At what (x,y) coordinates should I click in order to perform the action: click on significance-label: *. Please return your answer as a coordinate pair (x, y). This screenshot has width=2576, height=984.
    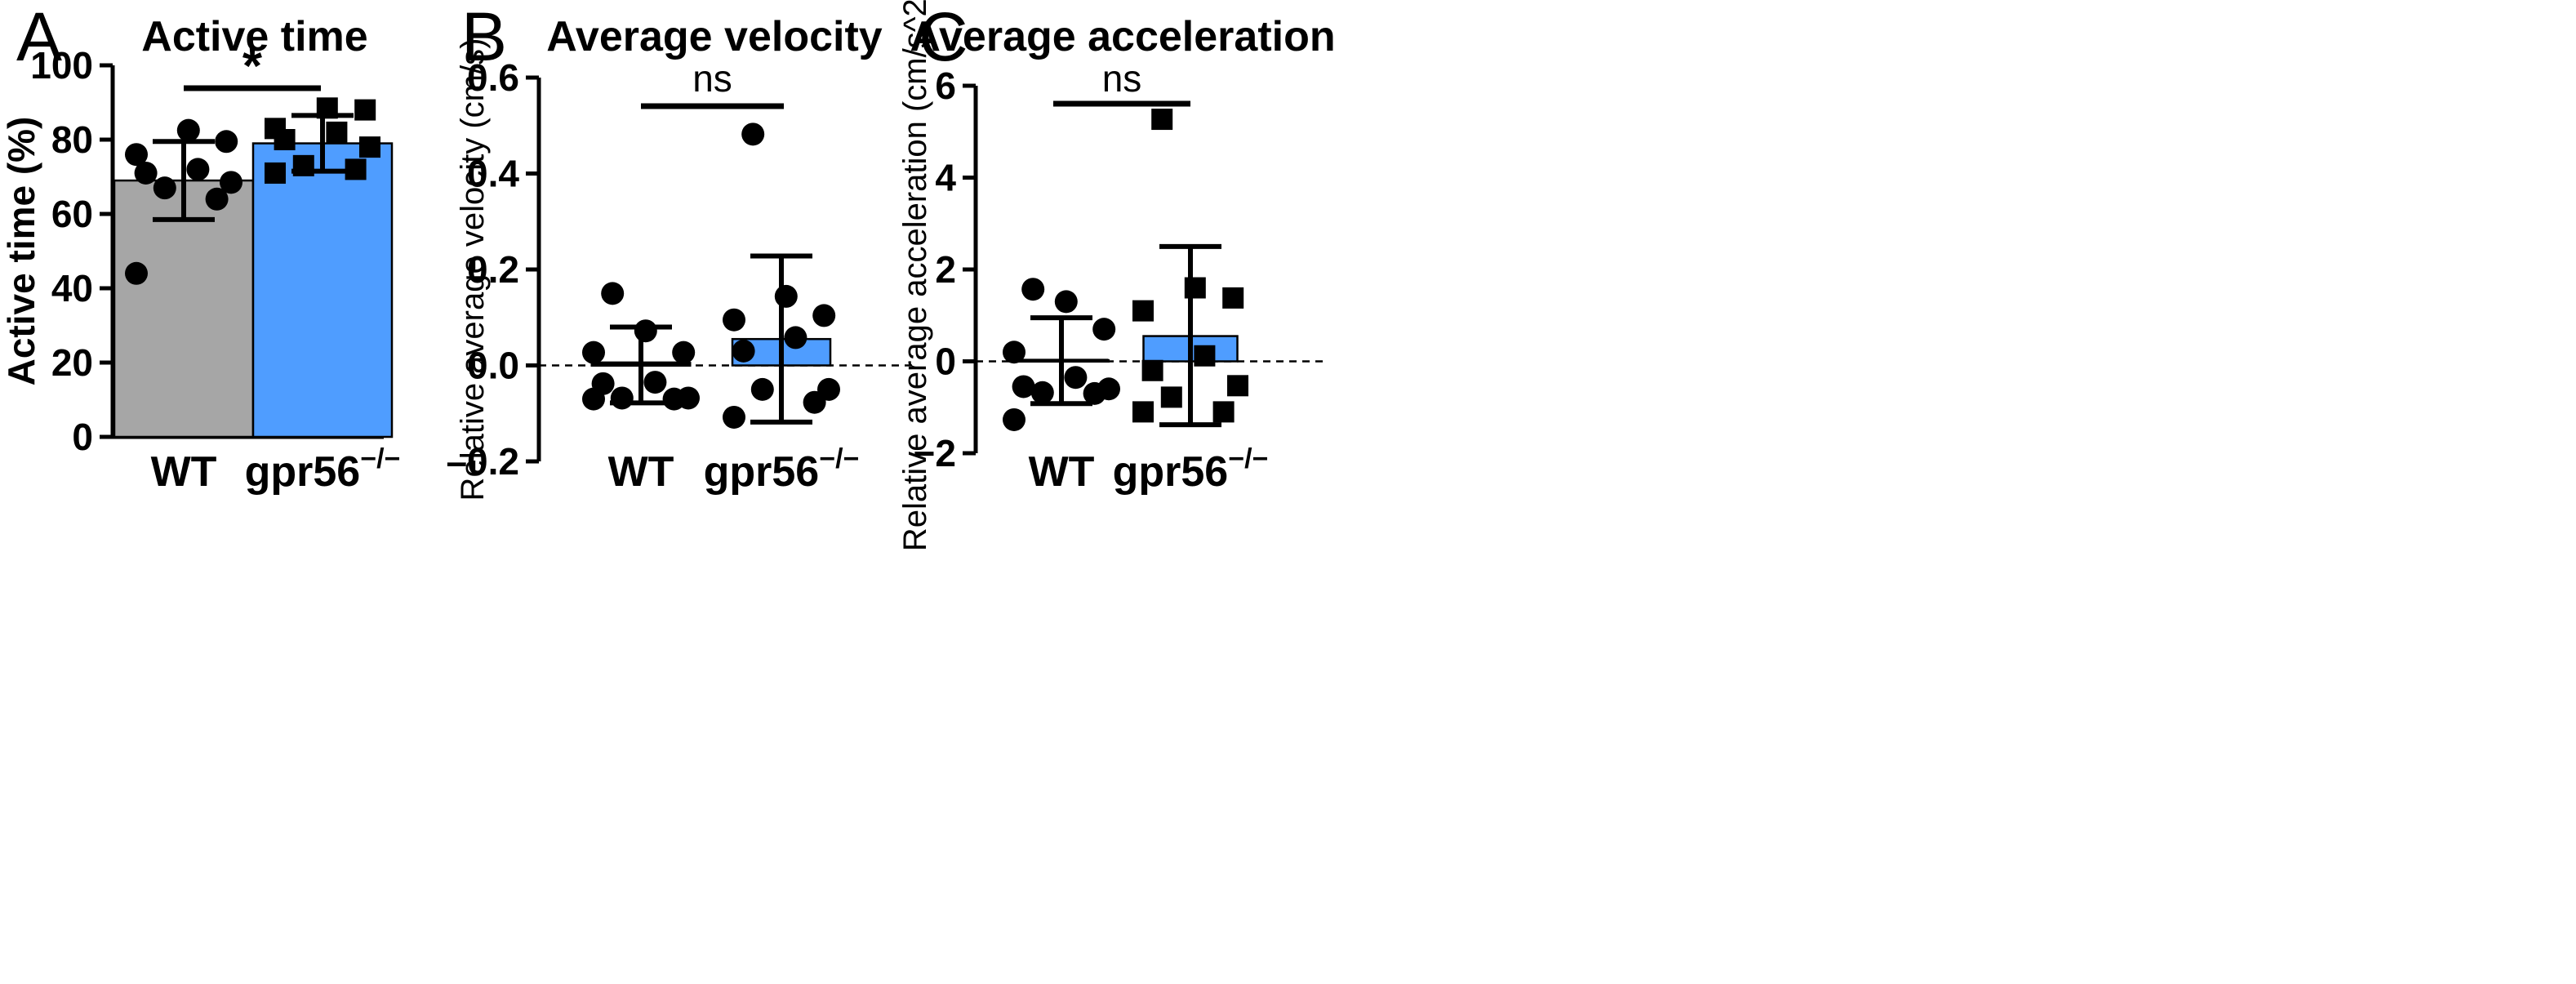
    Looking at the image, I should click on (252, 66).